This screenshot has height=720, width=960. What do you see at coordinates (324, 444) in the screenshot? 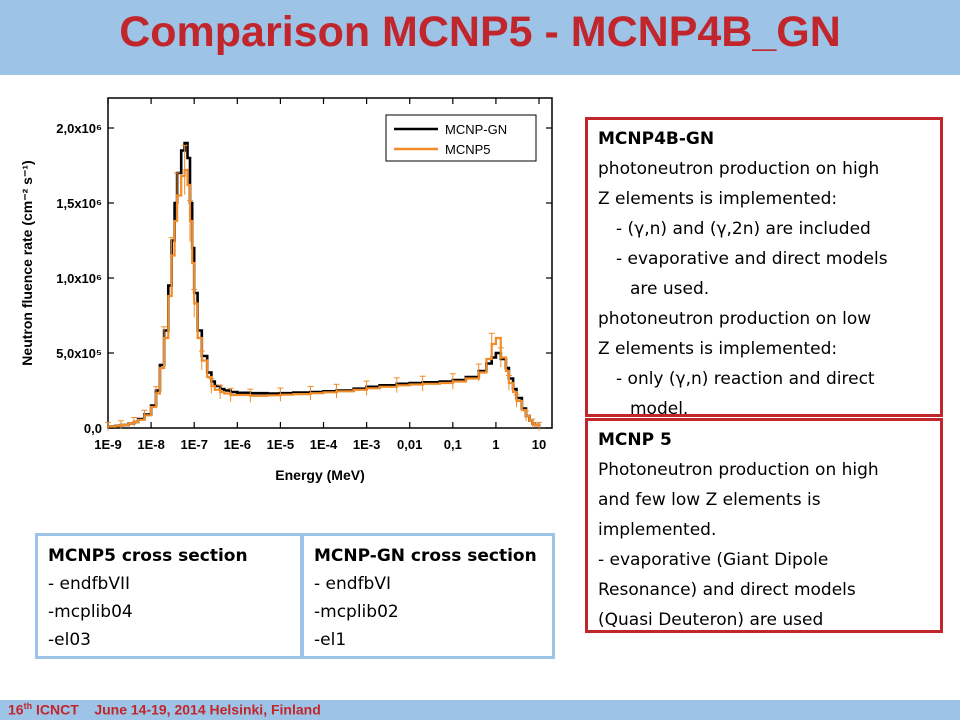
I see `x-tick-label: 1E-4` at bounding box center [324, 444].